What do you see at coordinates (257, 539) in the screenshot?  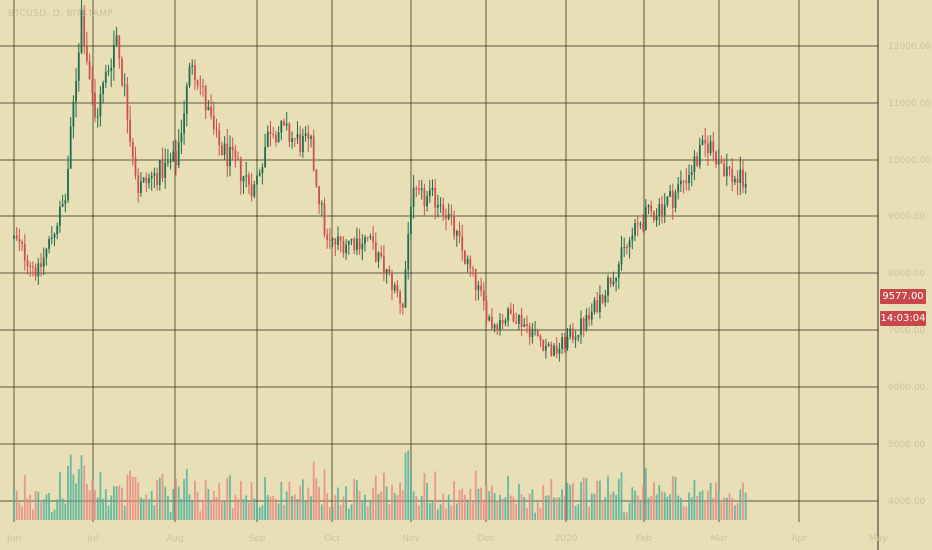 I see `x-tick-label: Sep` at bounding box center [257, 539].